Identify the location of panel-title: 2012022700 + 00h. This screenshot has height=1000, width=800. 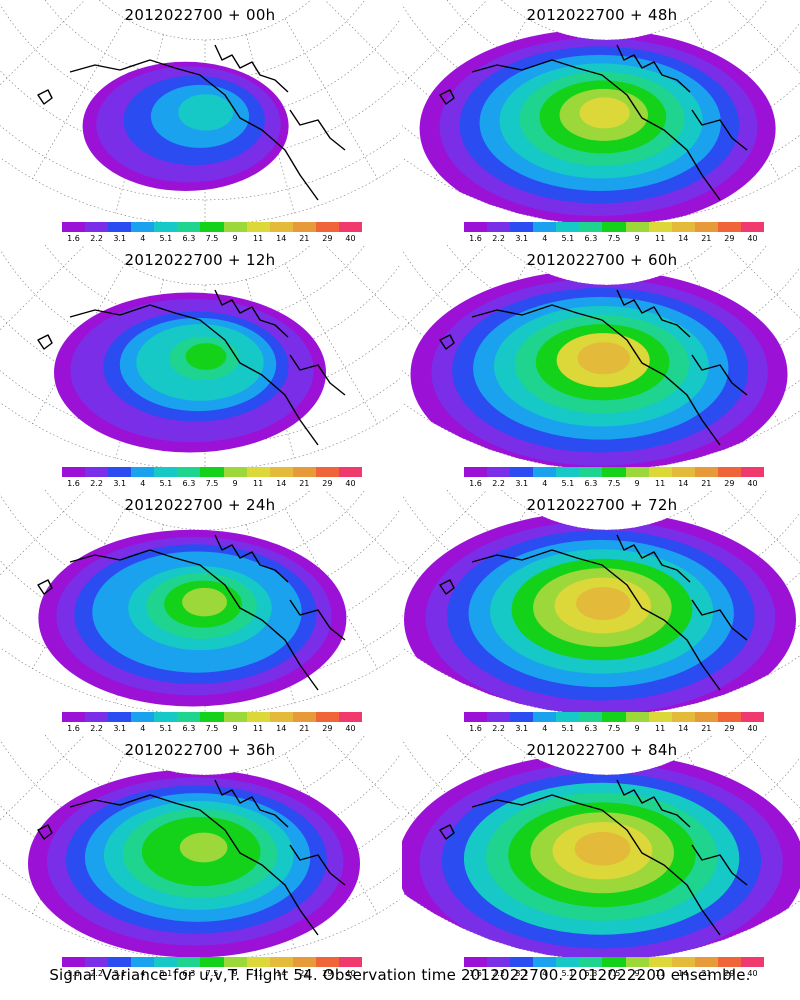
(200, 15).